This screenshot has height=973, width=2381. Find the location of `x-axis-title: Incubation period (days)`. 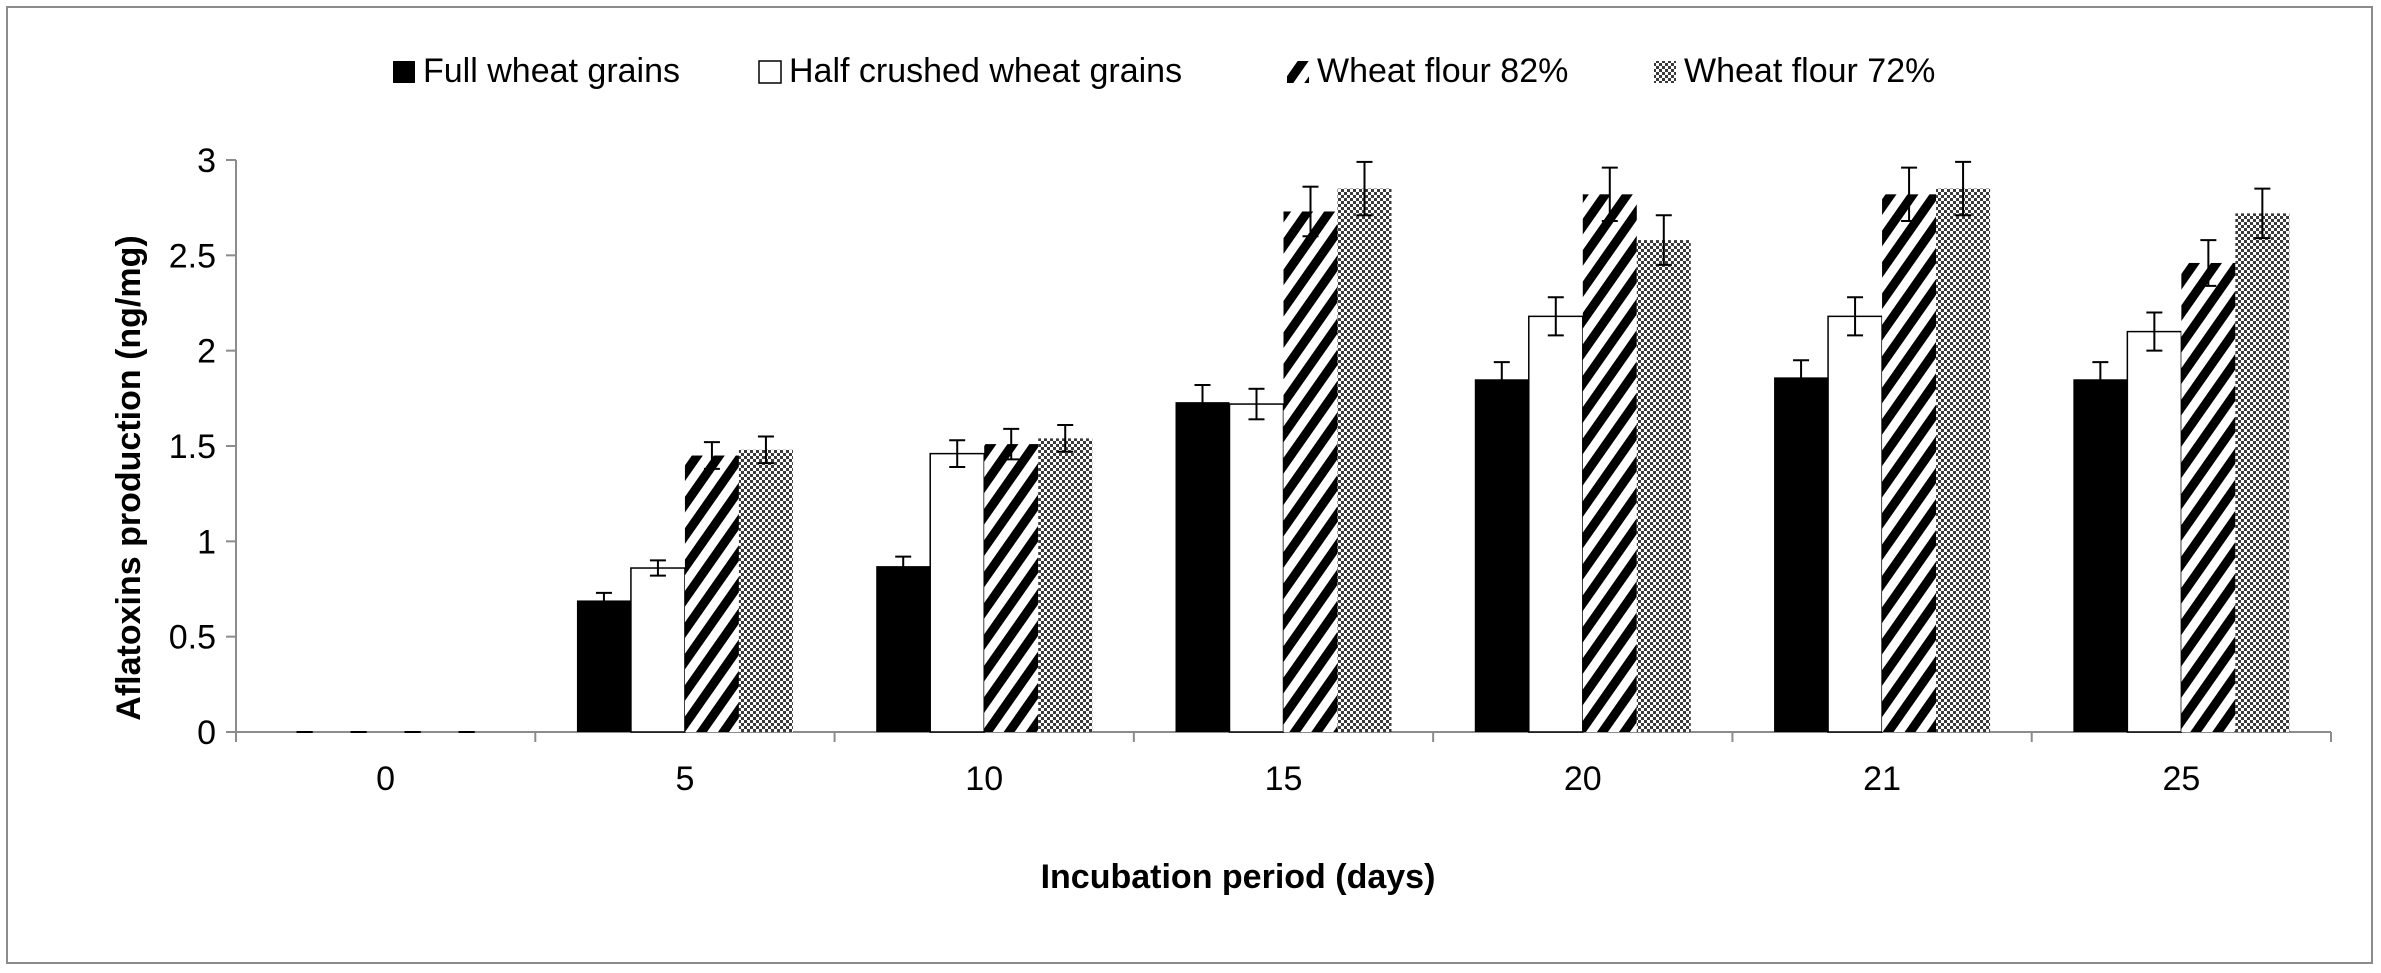

x-axis-title: Incubation period (days) is located at coordinates (1238, 877).